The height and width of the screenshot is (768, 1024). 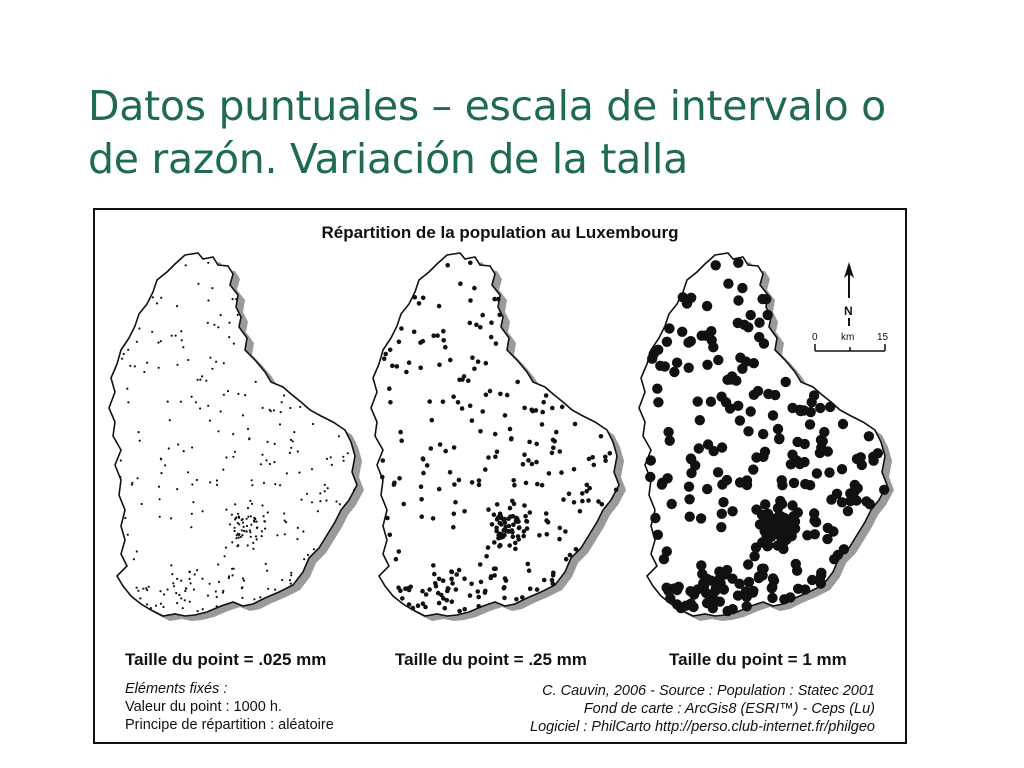 What do you see at coordinates (849, 294) in the screenshot?
I see `north-arrow-icon: N` at bounding box center [849, 294].